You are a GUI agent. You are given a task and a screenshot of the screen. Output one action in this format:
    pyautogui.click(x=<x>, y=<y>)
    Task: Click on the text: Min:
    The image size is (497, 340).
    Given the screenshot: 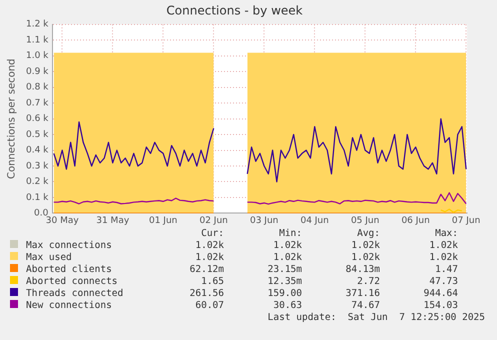 What is the action you would take?
    pyautogui.click(x=290, y=234)
    